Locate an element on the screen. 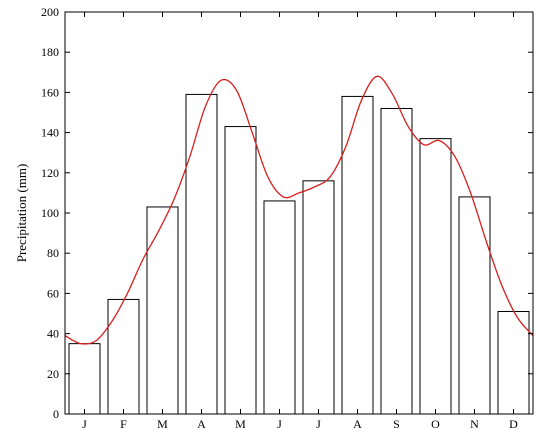 Image resolution: width=536 pixels, height=430 pixels. x-tick-label-1: J is located at coordinates (84, 423).